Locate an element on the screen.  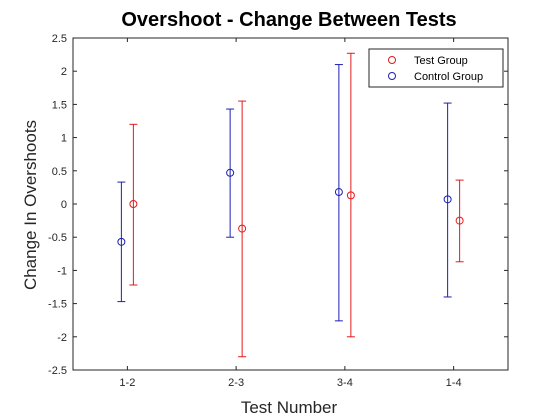
y-tick-label: -0.5 is located at coordinates (57, 238).